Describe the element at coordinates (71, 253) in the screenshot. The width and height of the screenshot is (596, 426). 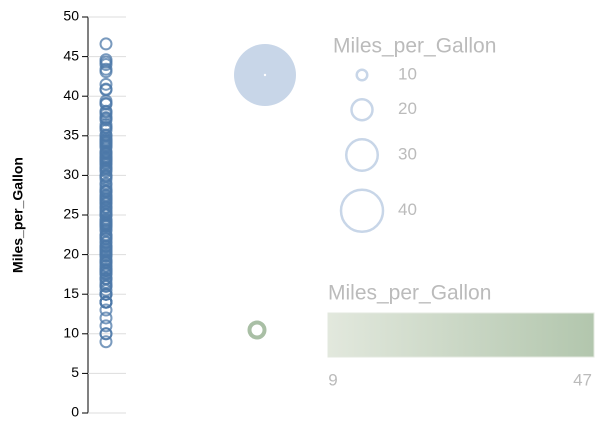
I see `y-tick-label: 20` at that location.